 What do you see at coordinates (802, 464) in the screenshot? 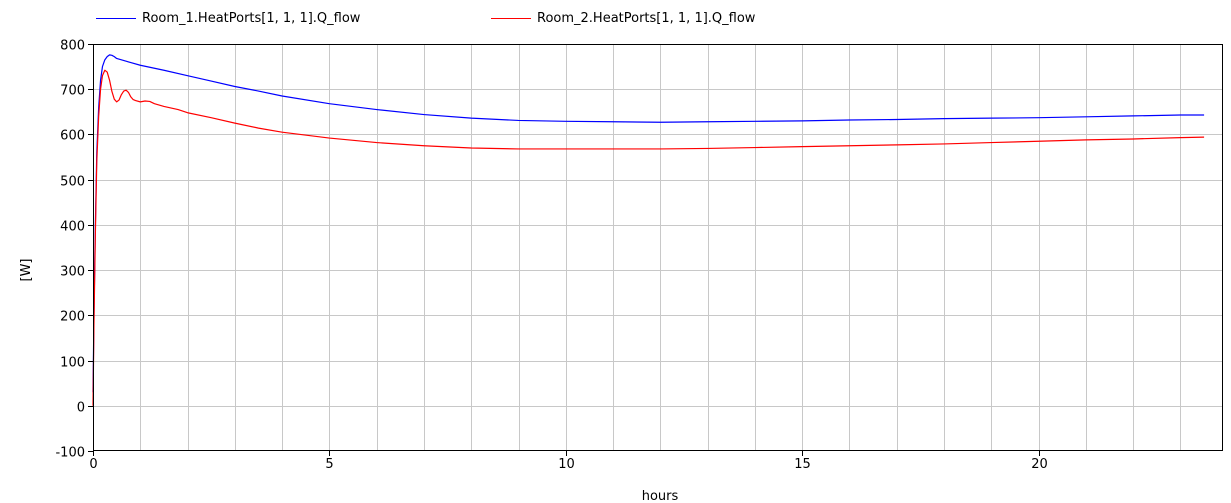
I see `x-tick-label: 15` at bounding box center [802, 464].